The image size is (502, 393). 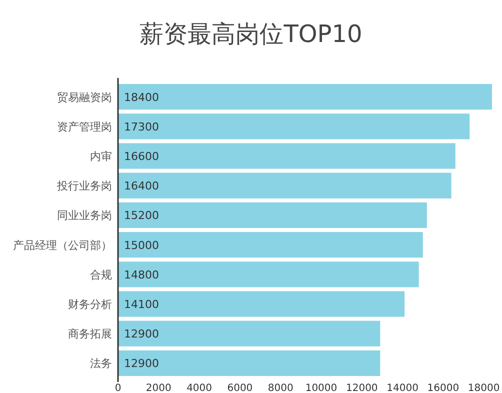 I want to click on x-tick-label: 14000, so click(x=402, y=388).